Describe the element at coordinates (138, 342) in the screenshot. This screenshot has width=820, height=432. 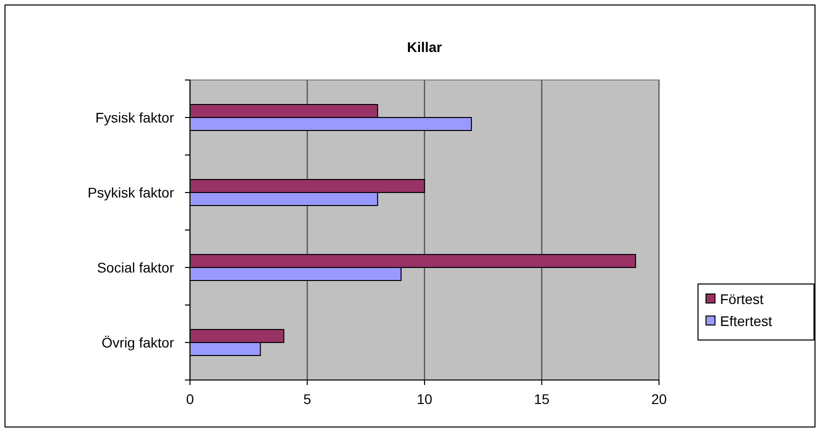
I see `y-tick-label: Övrig faktor` at that location.